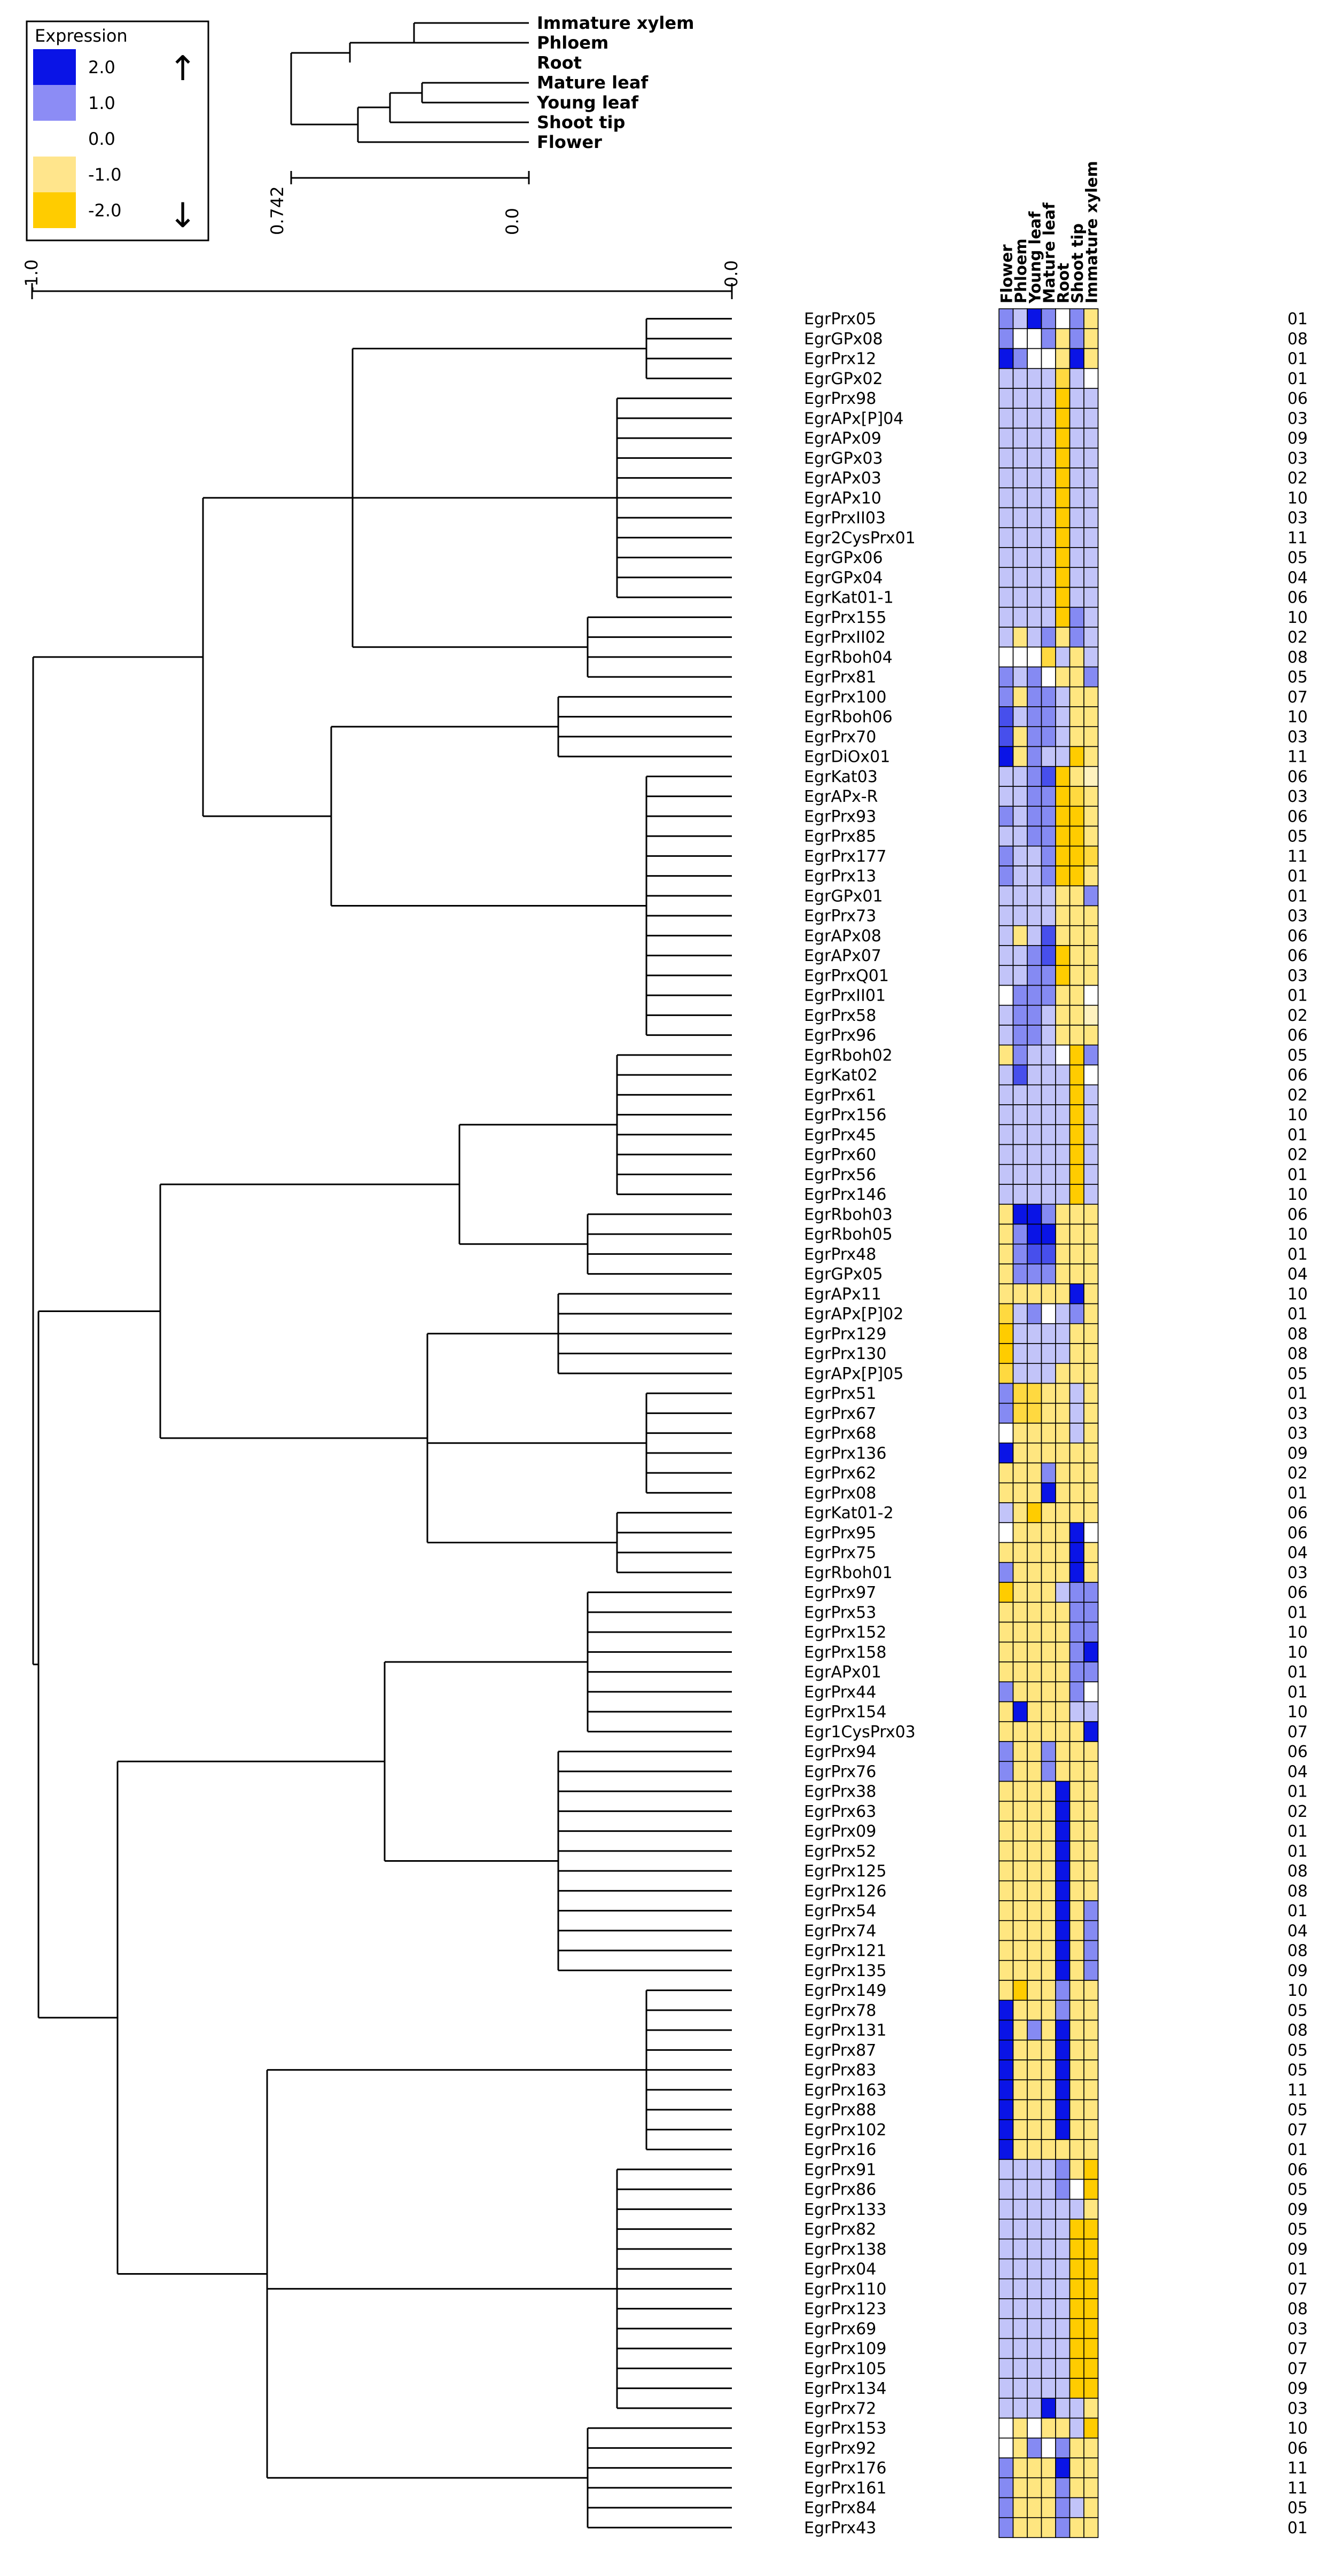 Image resolution: width=1335 pixels, height=2576 pixels. What do you see at coordinates (840, 1592) in the screenshot?
I see `row-label: EgrPrx97` at bounding box center [840, 1592].